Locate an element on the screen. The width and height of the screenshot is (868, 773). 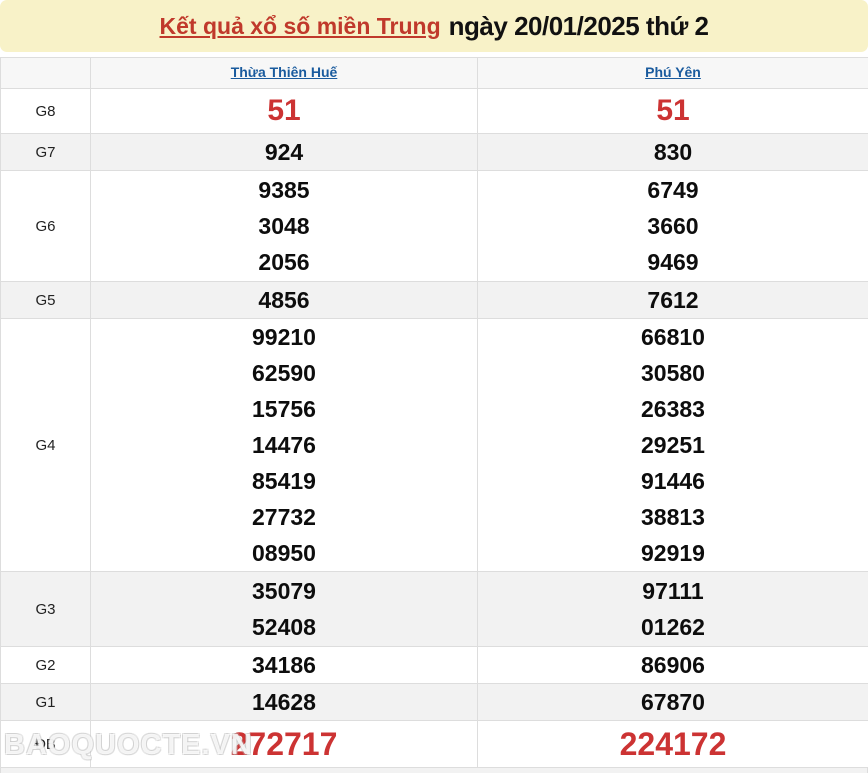
prize-value: 62590 is located at coordinates (284, 373).